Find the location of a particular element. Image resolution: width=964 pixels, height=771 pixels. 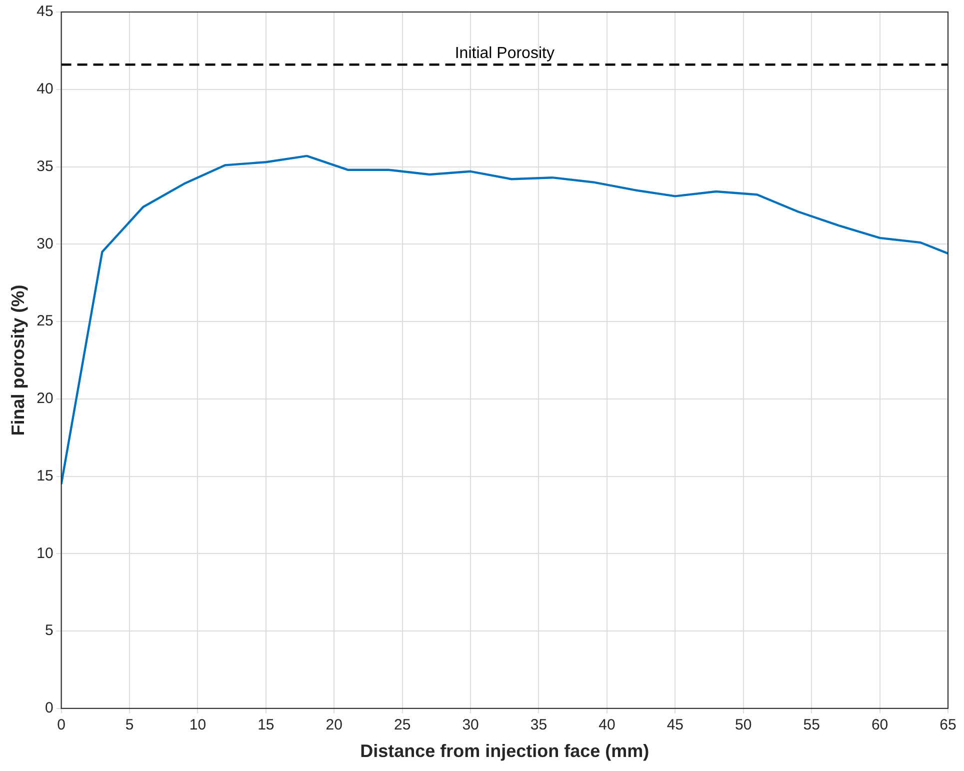

x-tick-label: 15 is located at coordinates (266, 725).